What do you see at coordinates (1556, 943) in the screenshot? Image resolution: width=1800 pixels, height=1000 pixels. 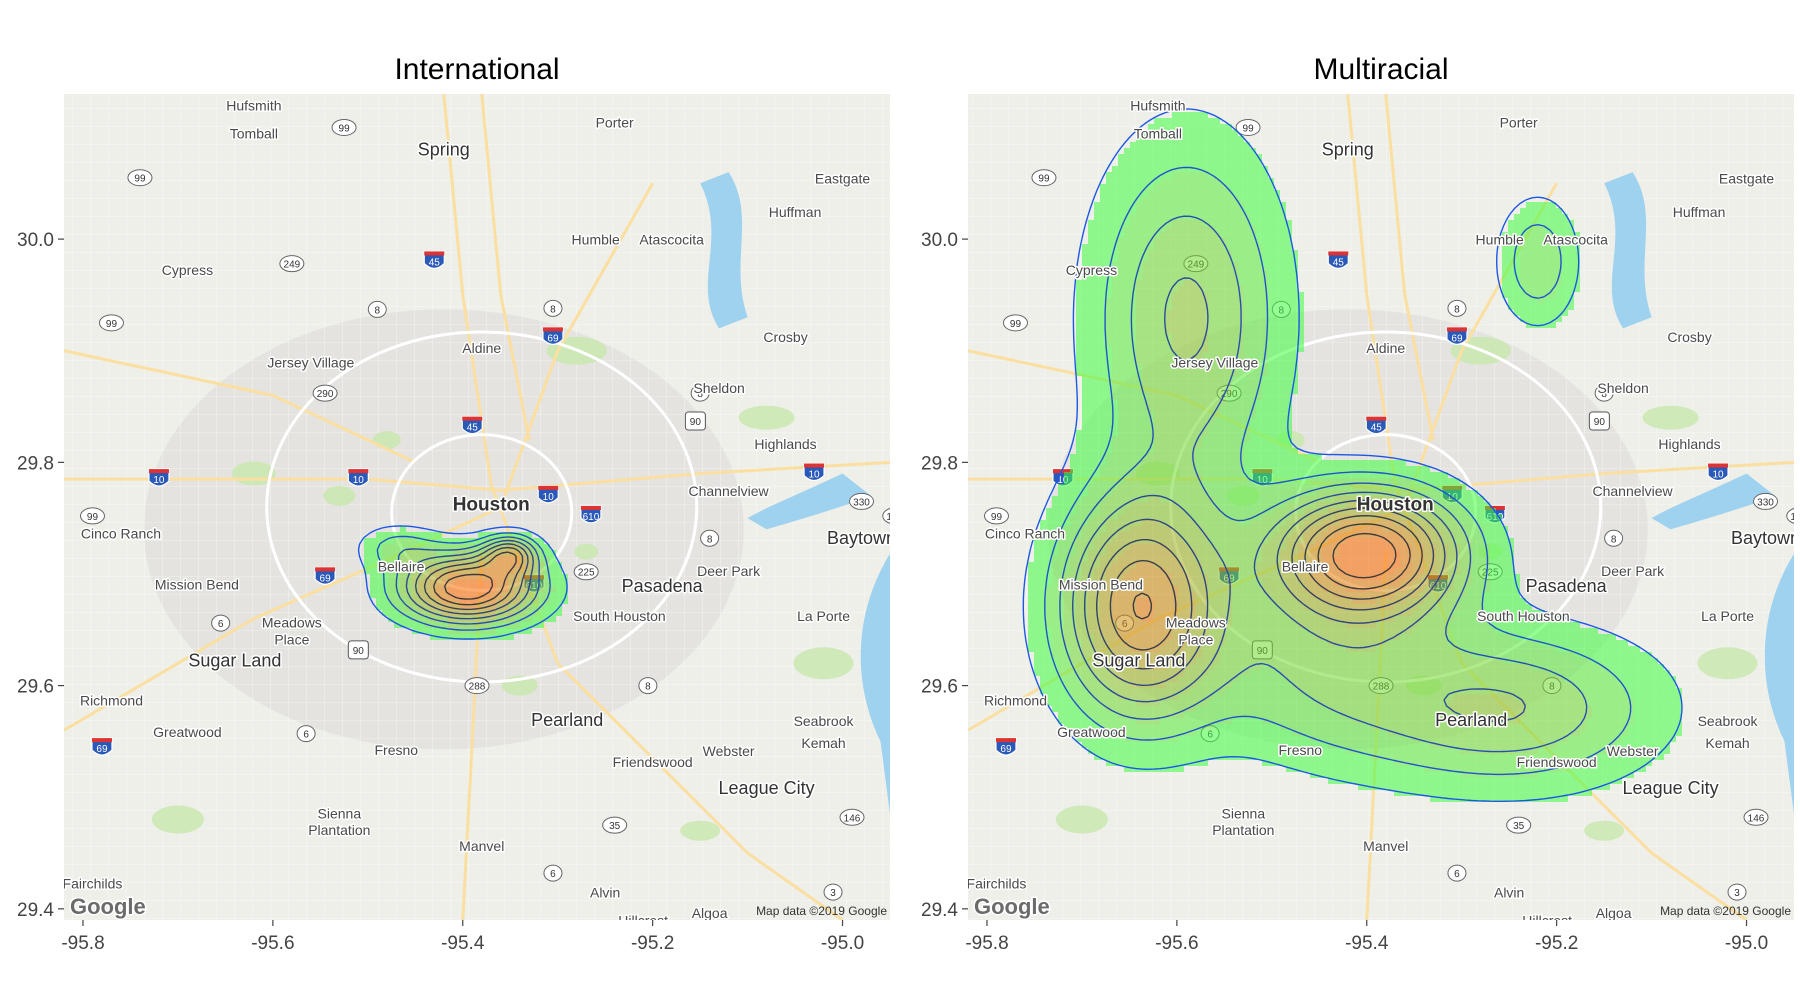 I see `x-tick-label: -95.2` at bounding box center [1556, 943].